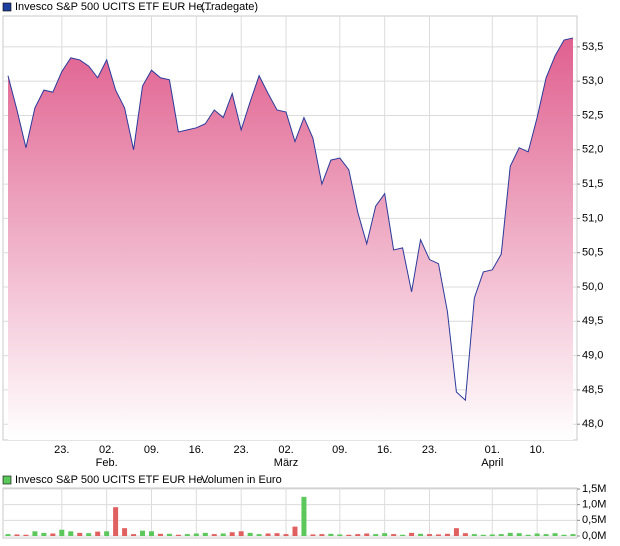  What do you see at coordinates (592, 287) in the screenshot?
I see `y-tick-label: 50,0` at bounding box center [592, 287].